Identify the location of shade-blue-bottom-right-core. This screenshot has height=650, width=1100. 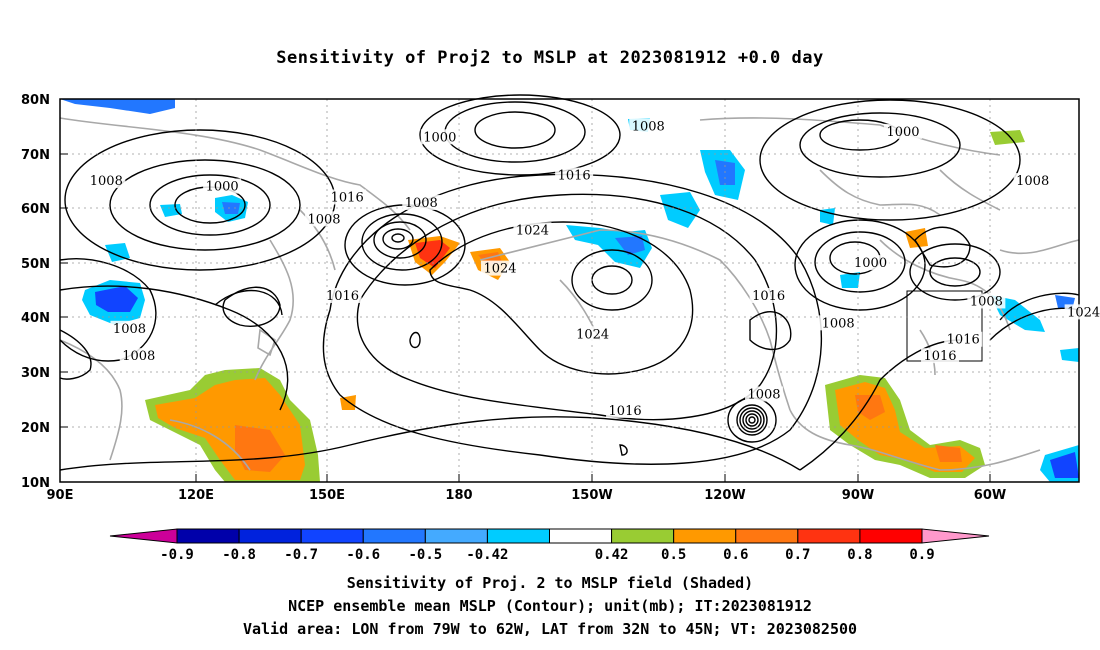
(1064, 465).